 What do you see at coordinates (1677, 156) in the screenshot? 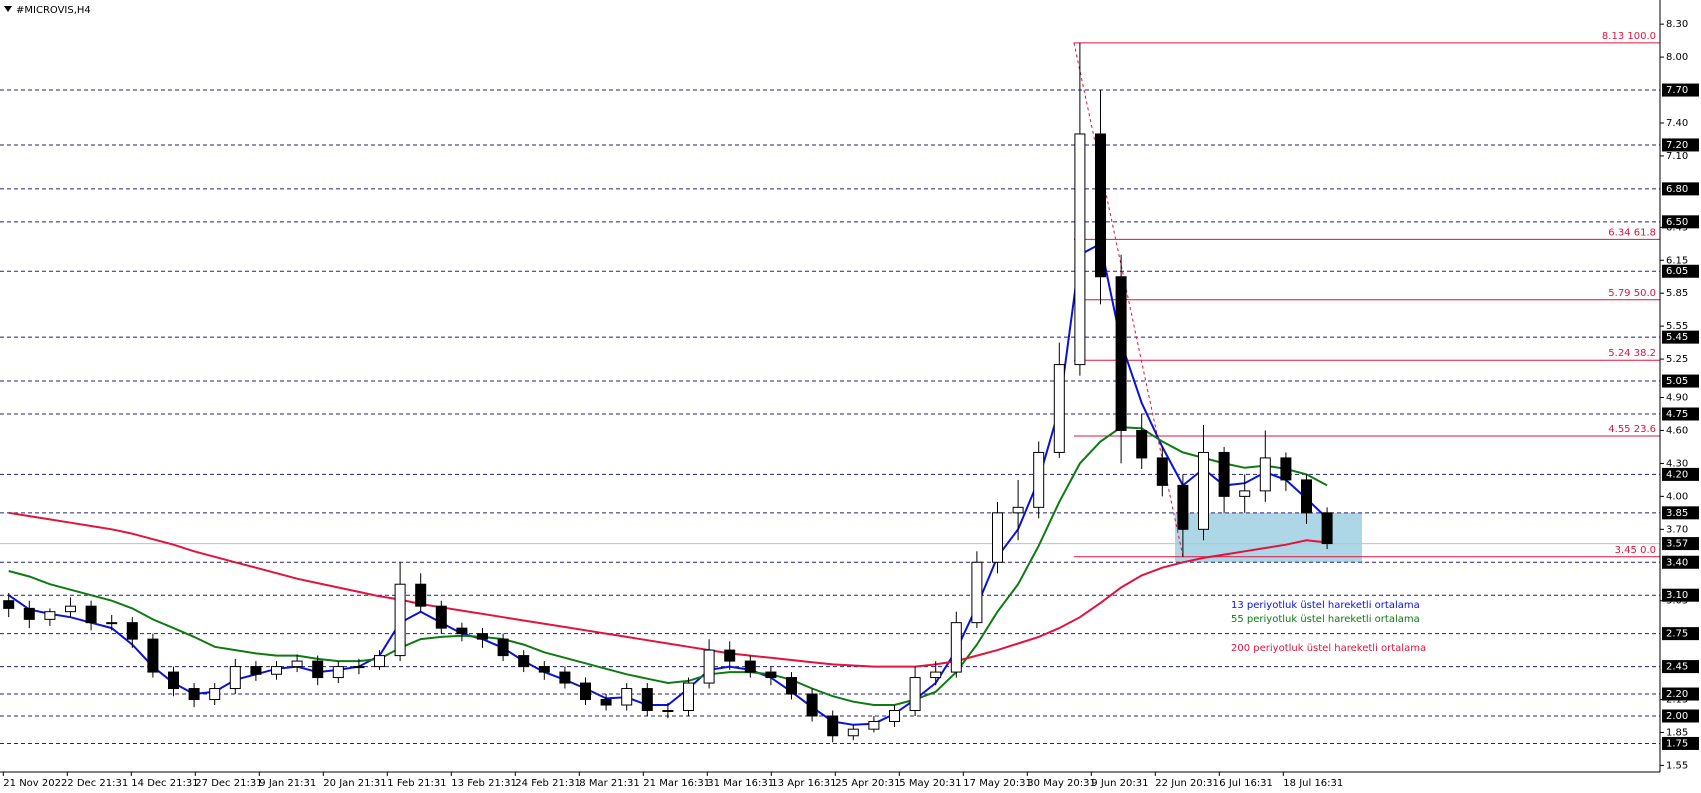
I see `y-tick-label: 7.10` at bounding box center [1677, 156].